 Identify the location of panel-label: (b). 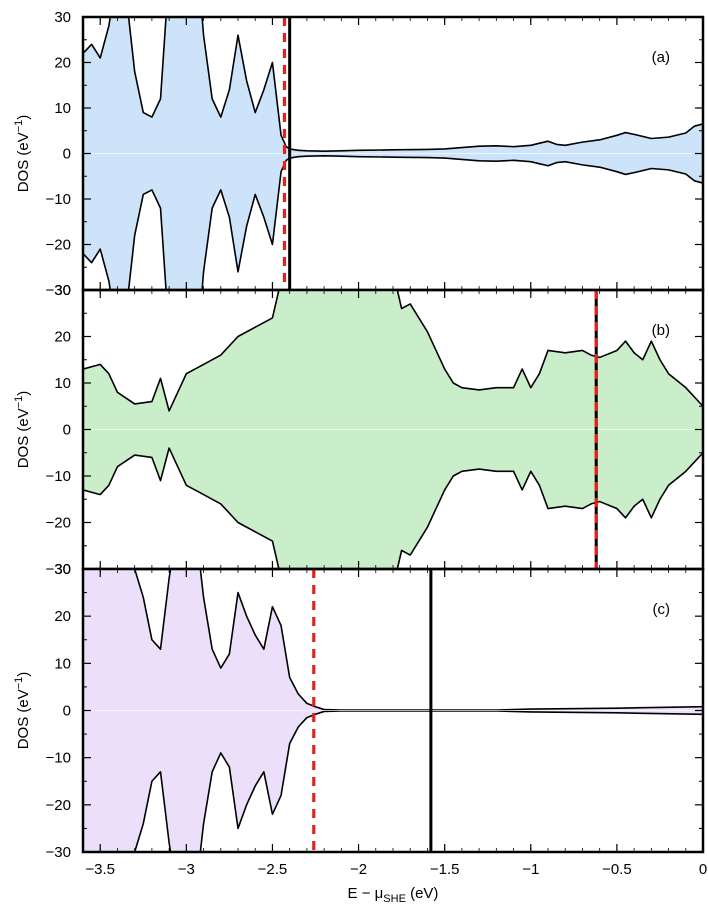
(661, 330).